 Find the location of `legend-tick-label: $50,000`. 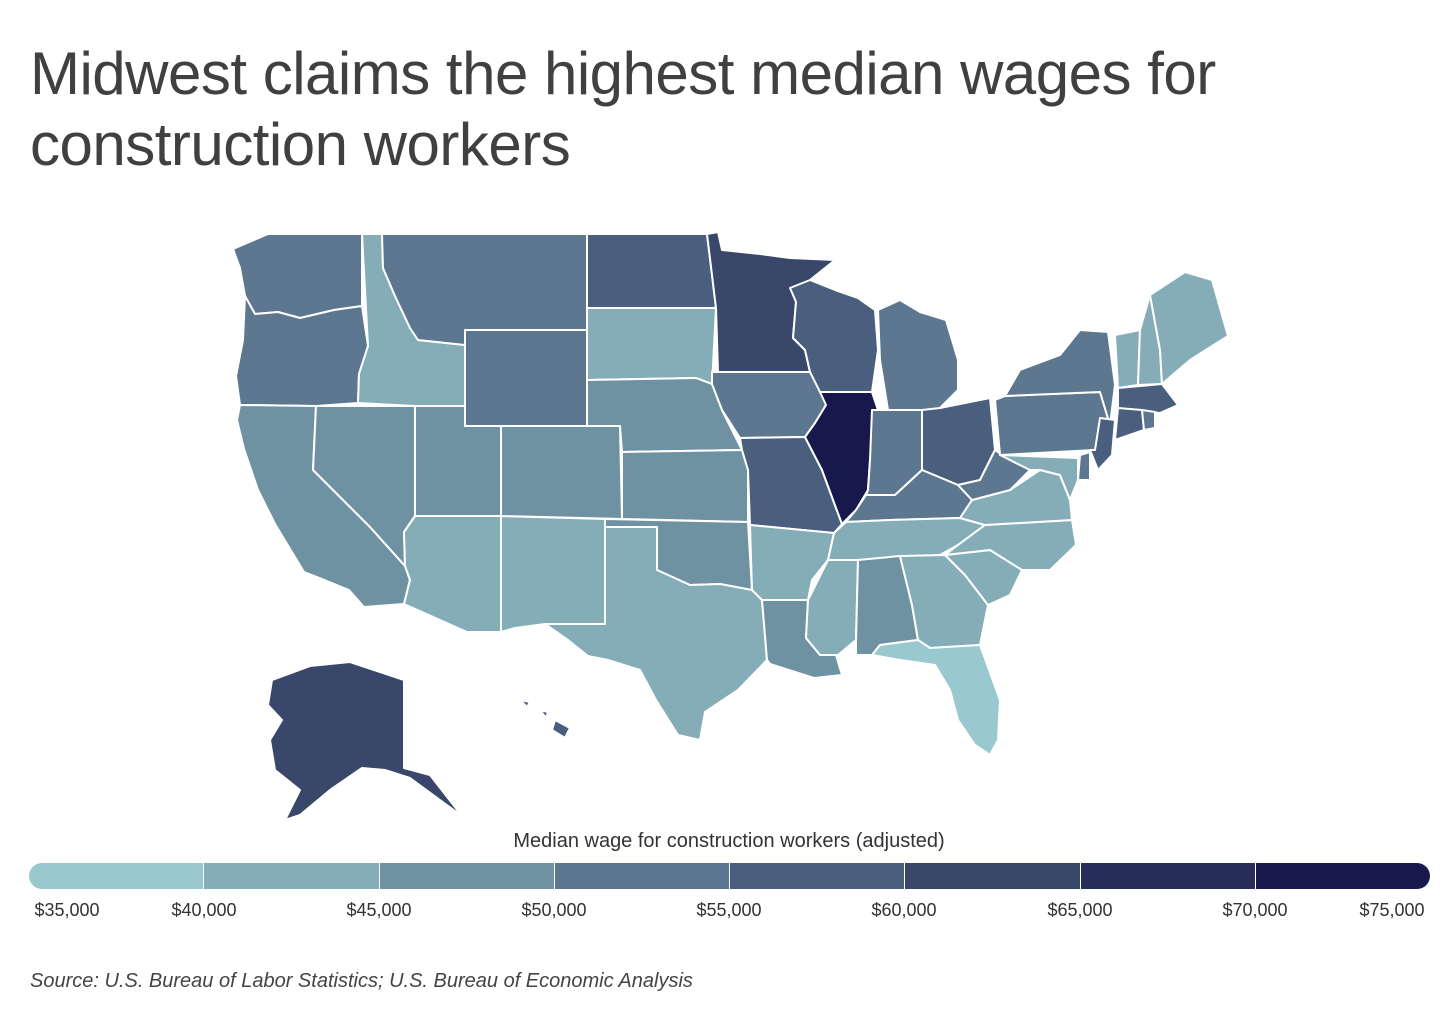

legend-tick-label: $50,000 is located at coordinates (554, 910).